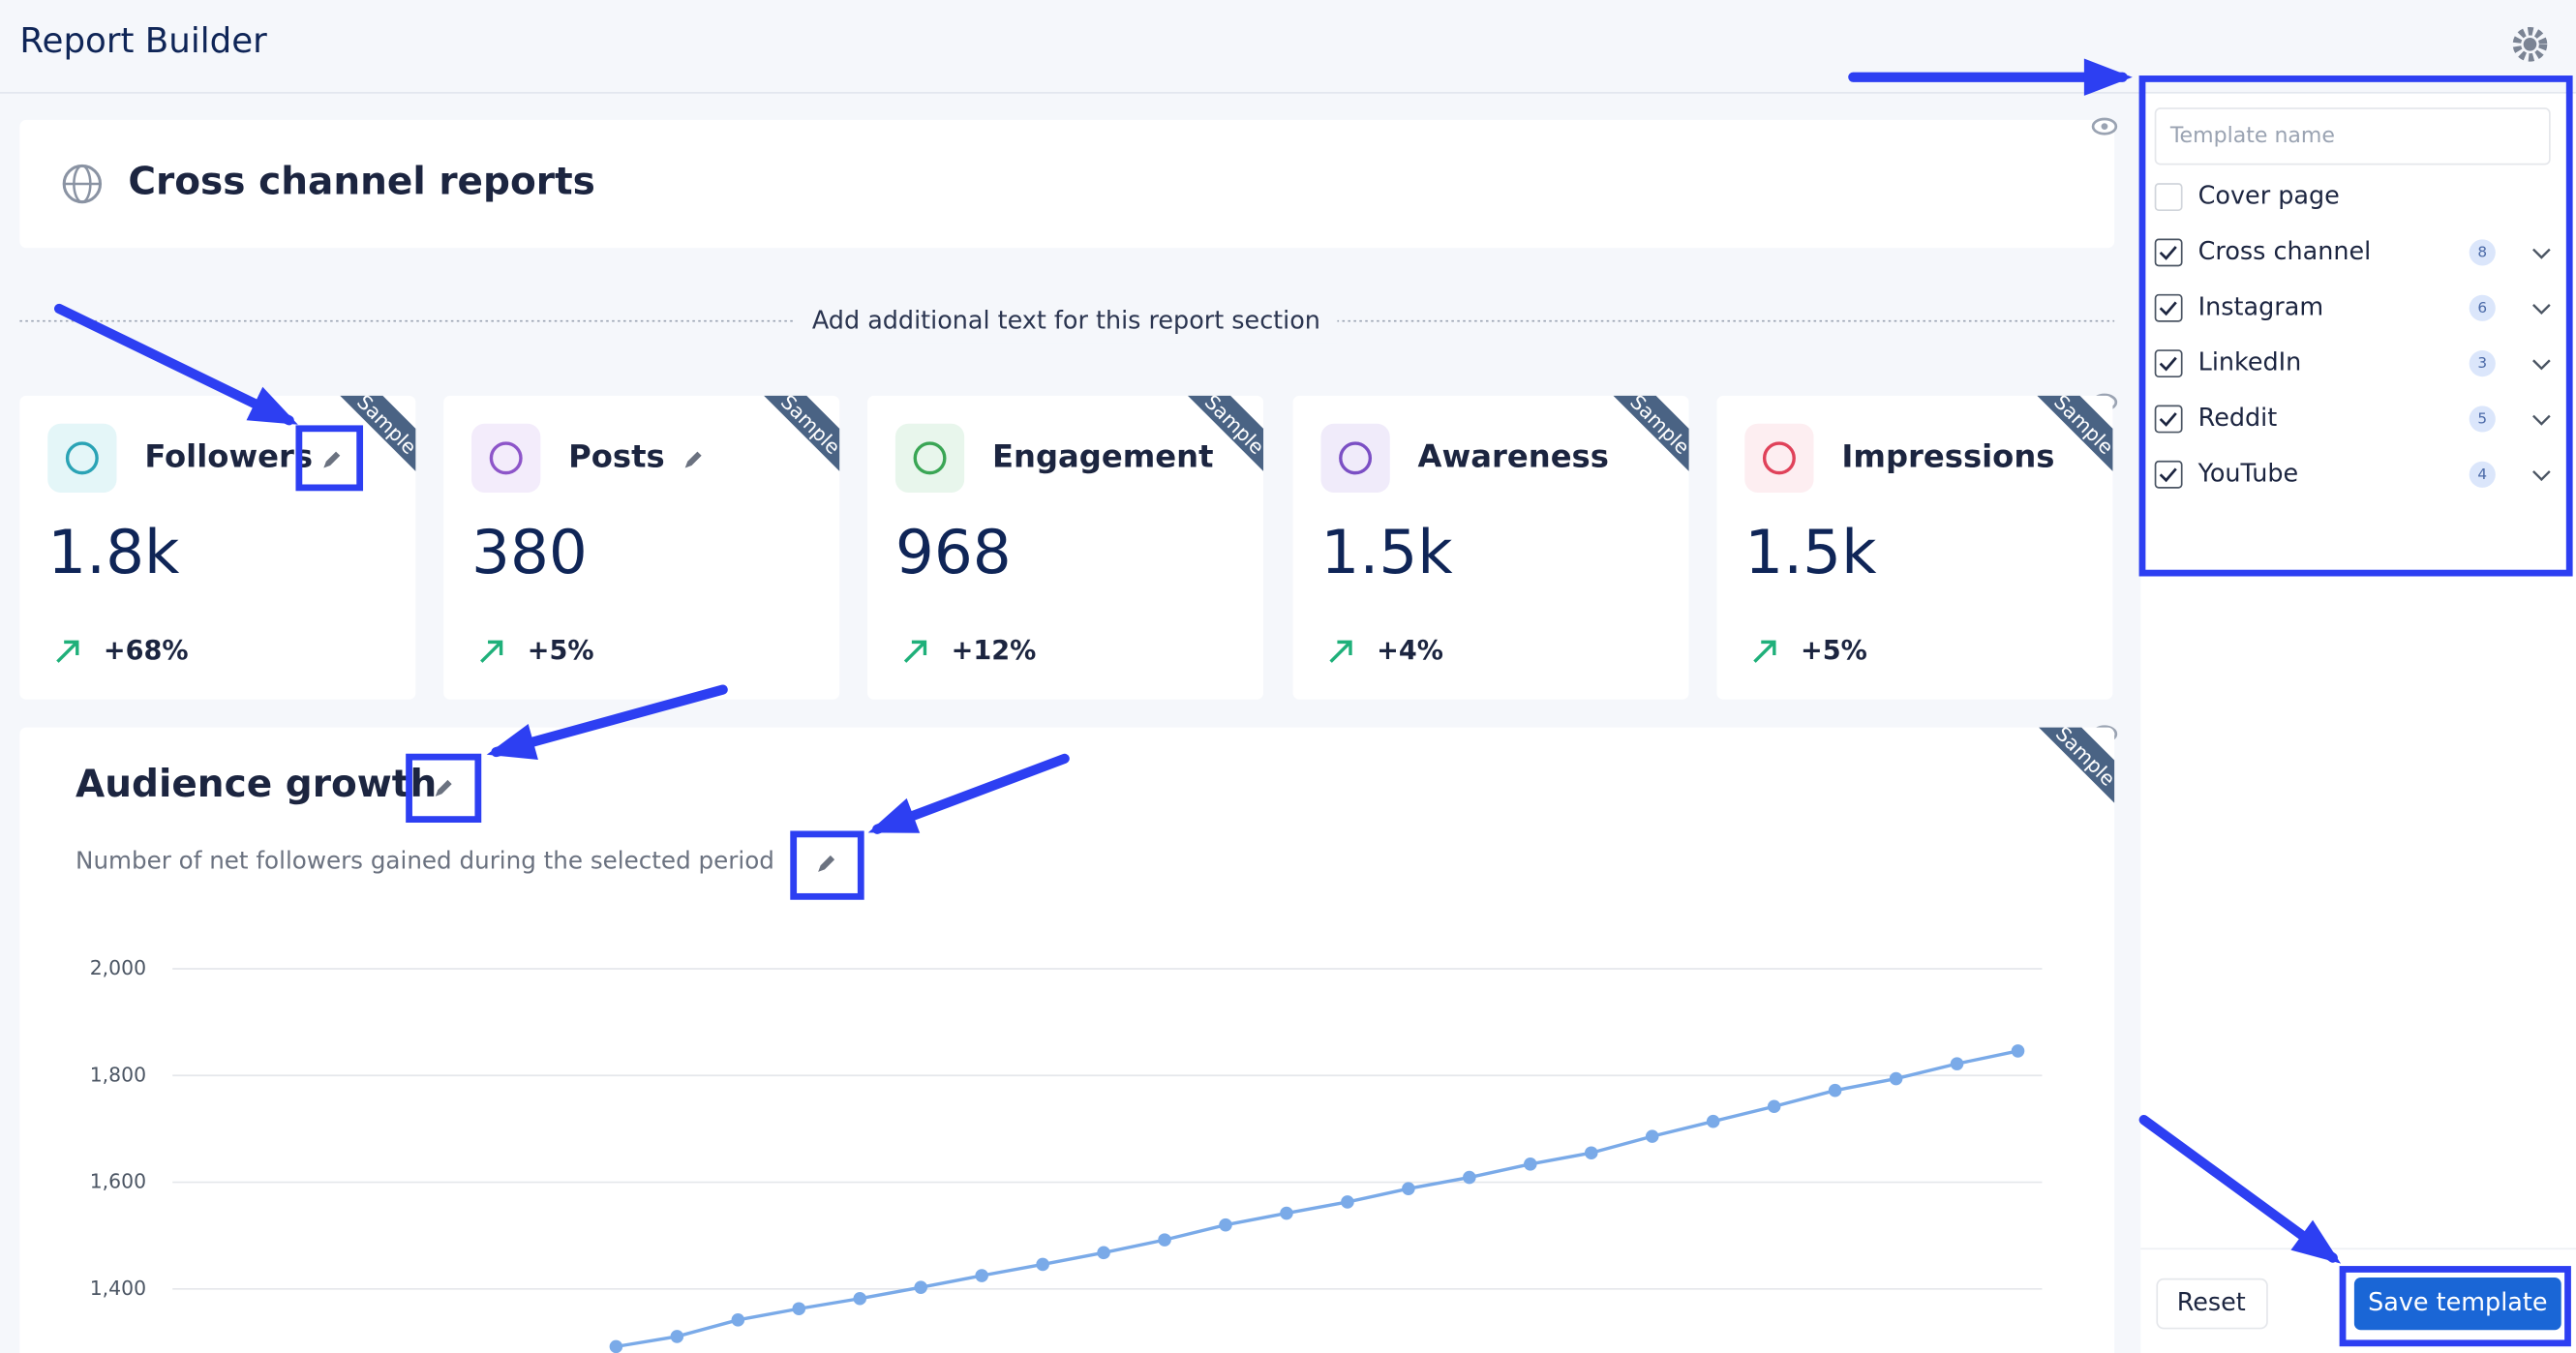 The height and width of the screenshot is (1353, 2576). Describe the element at coordinates (228, 455) in the screenshot. I see `metric-name: Followers` at that location.